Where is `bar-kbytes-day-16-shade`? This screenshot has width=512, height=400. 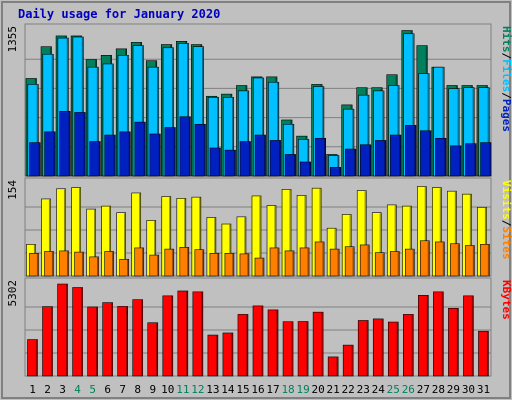
bar-kbytes-day-16-shade is located at coordinates (262, 341).